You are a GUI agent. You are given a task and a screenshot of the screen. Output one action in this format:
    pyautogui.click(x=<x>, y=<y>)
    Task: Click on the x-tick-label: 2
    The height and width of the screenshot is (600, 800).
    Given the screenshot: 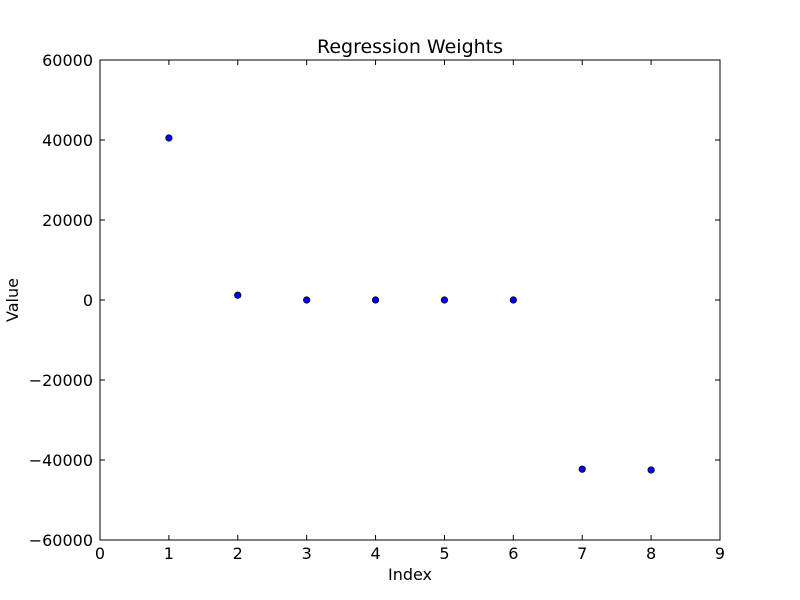 What is the action you would take?
    pyautogui.click(x=238, y=553)
    